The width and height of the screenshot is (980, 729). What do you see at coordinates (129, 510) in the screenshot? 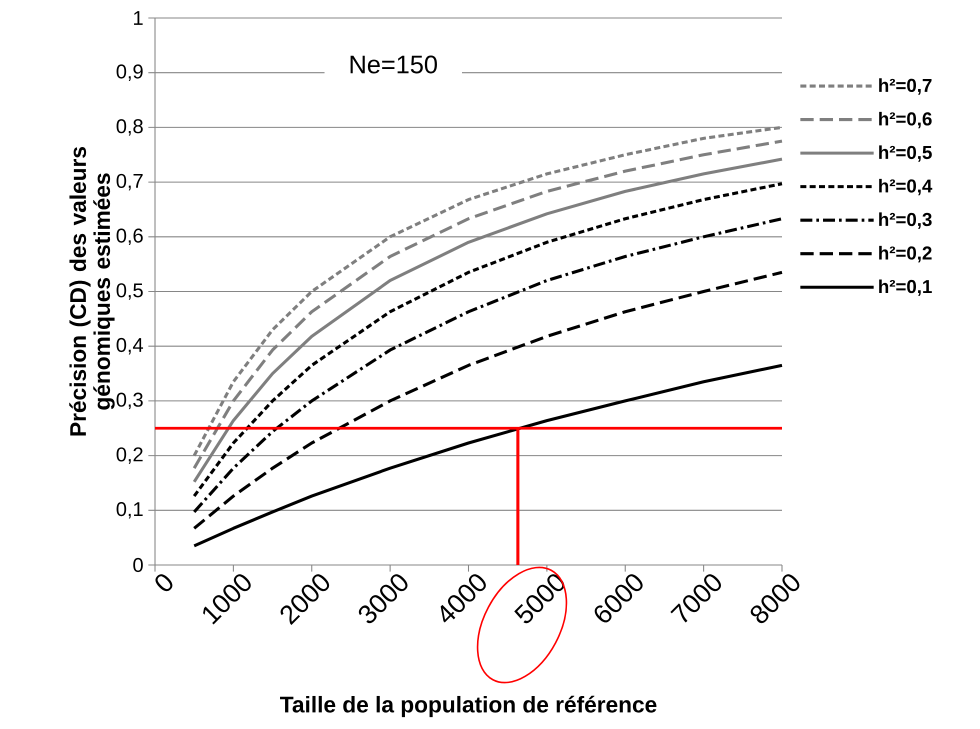
I see `y-tick-label: 0,1` at bounding box center [129, 510].